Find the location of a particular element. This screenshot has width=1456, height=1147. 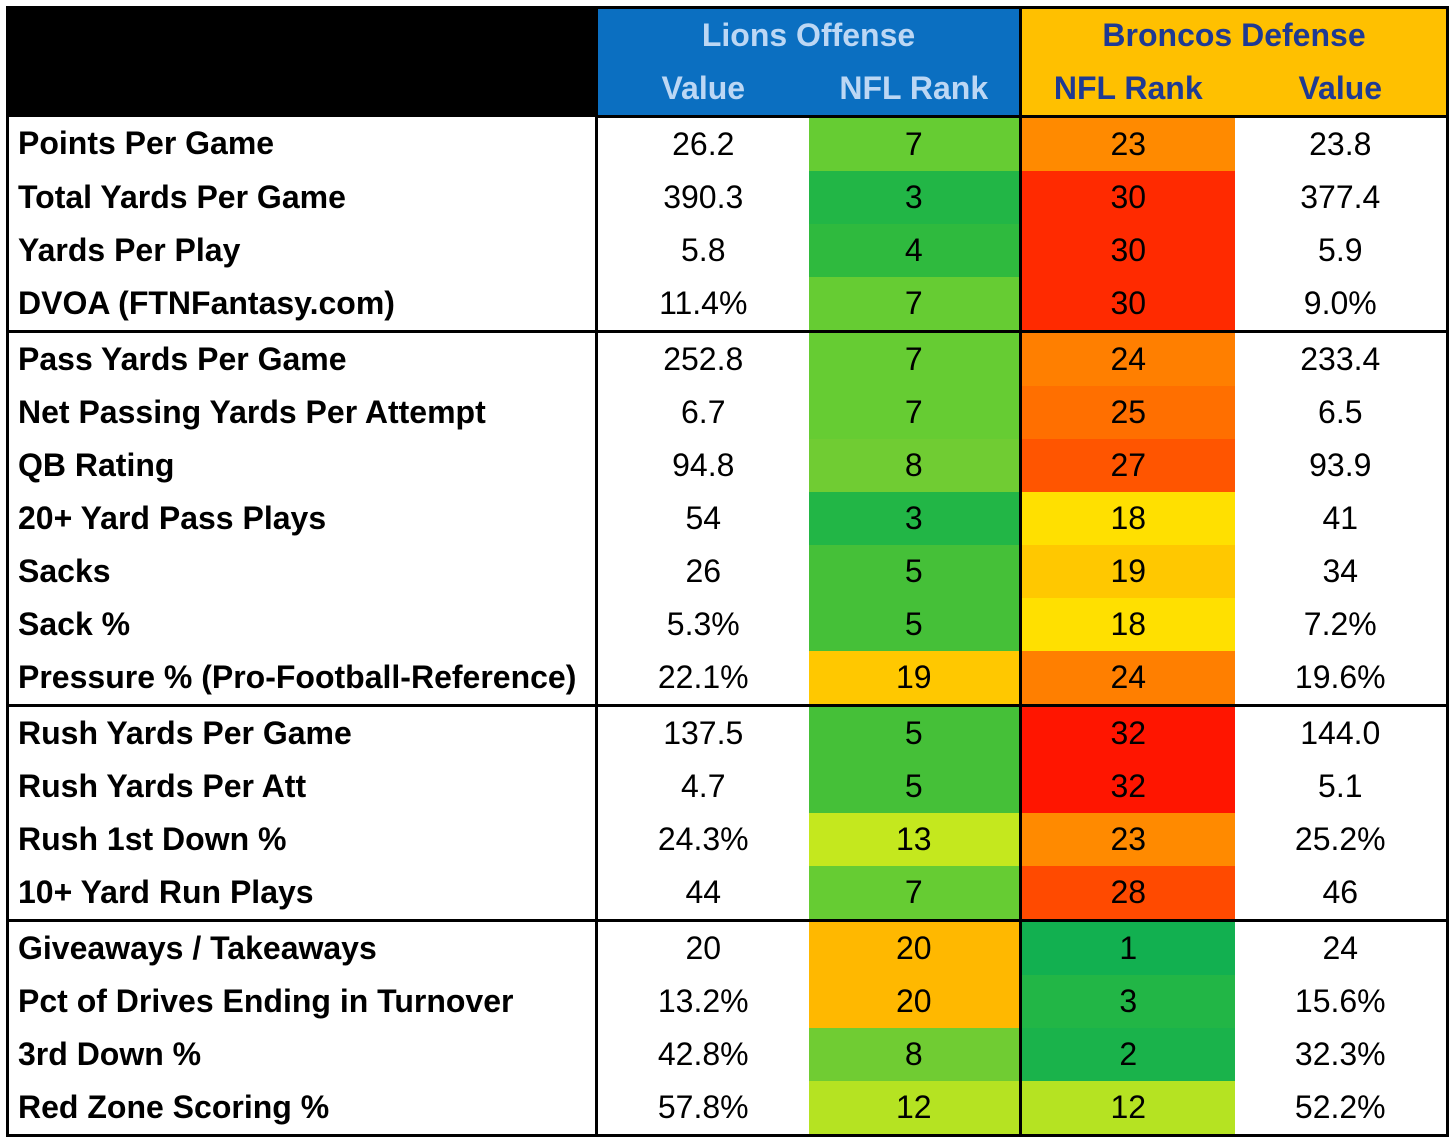

metric-label: Total Yards Per Game is located at coordinates (182, 197).